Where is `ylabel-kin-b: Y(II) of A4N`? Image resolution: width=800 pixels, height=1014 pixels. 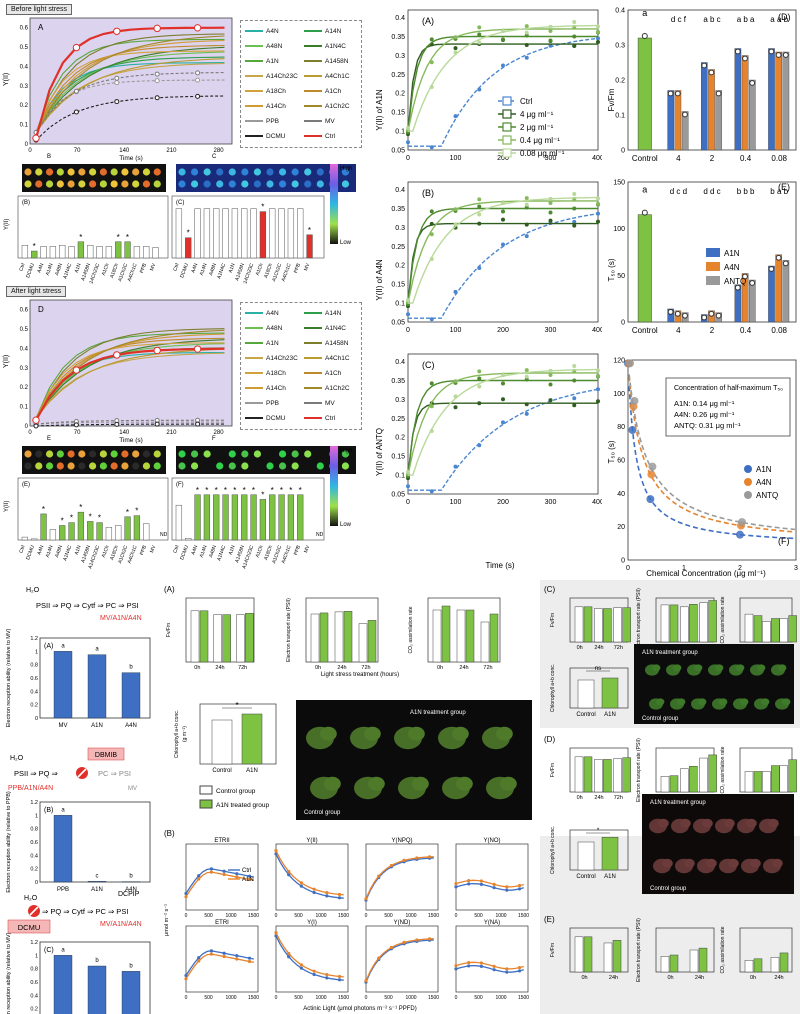 ylabel-kin-b: Y(II) of A4N is located at coordinates (379, 280).